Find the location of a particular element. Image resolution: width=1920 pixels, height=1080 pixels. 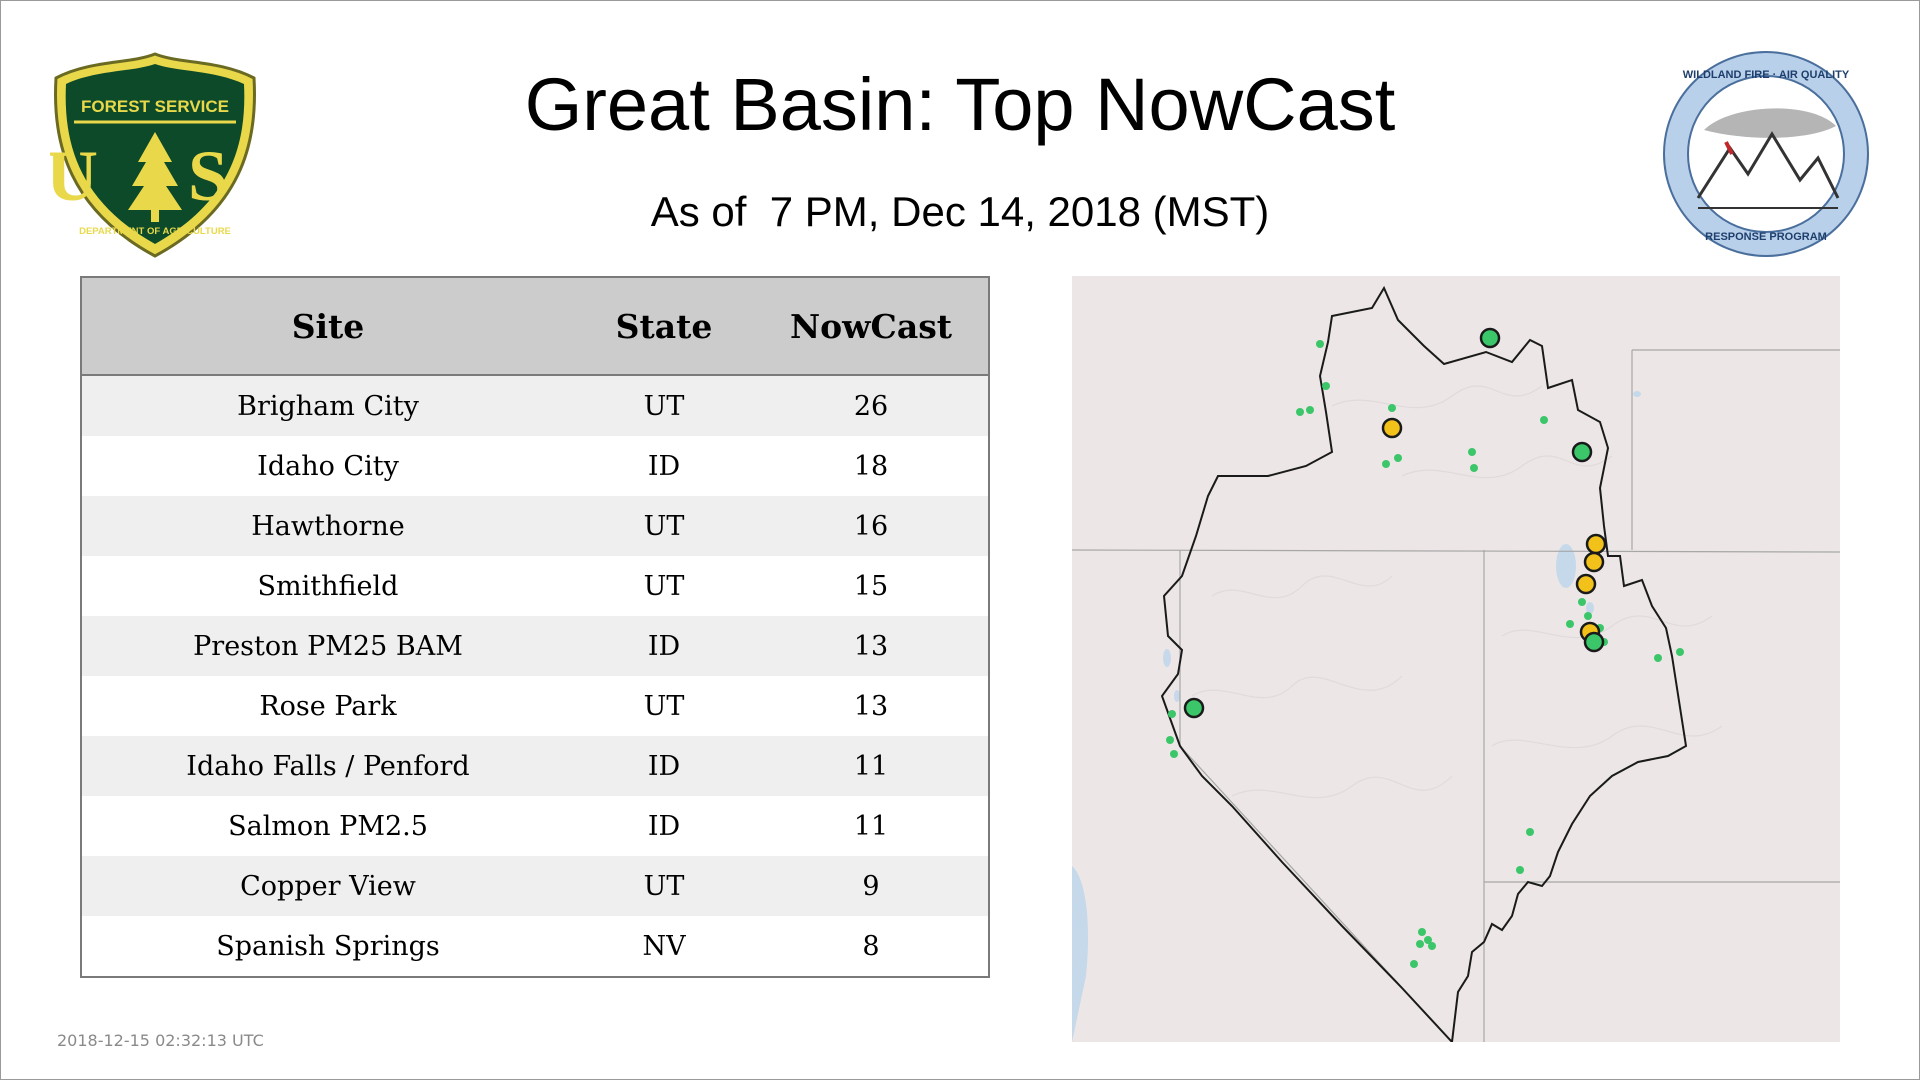

table-row: Idaho City ID 18 is located at coordinates (535, 466).